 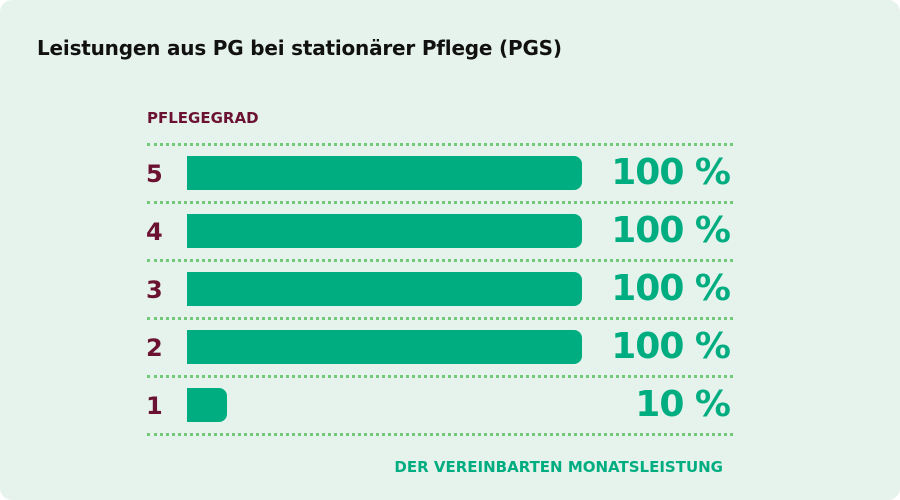 What do you see at coordinates (154, 174) in the screenshot?
I see `category-label: 5` at bounding box center [154, 174].